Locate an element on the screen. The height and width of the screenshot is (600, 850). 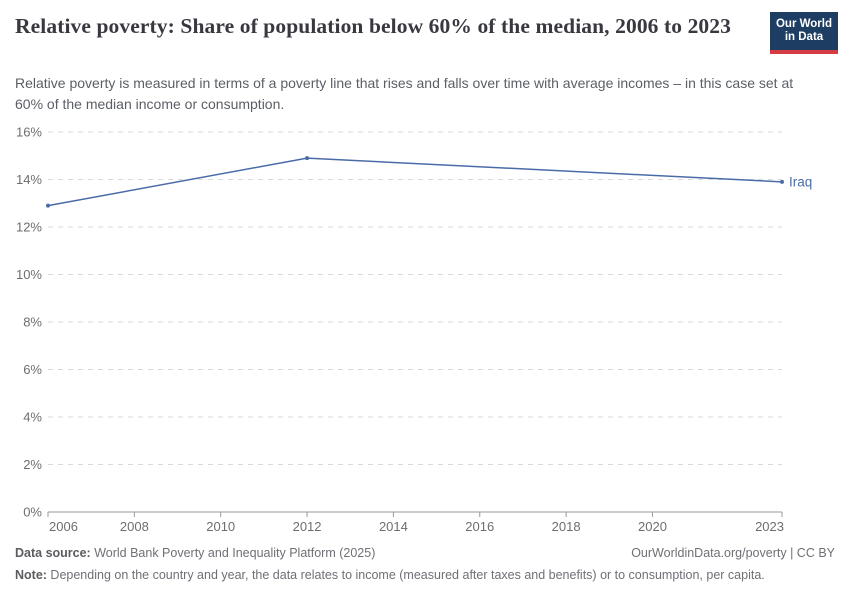
y-tick-label: 2% is located at coordinates (32, 464).